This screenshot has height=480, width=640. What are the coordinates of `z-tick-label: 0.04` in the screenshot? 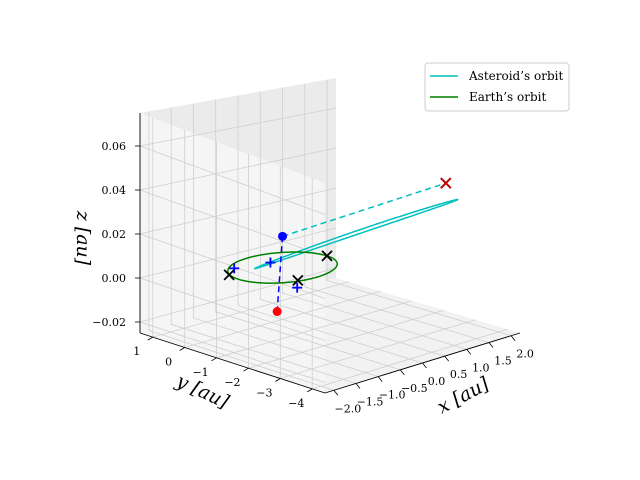 It's located at (114, 190).